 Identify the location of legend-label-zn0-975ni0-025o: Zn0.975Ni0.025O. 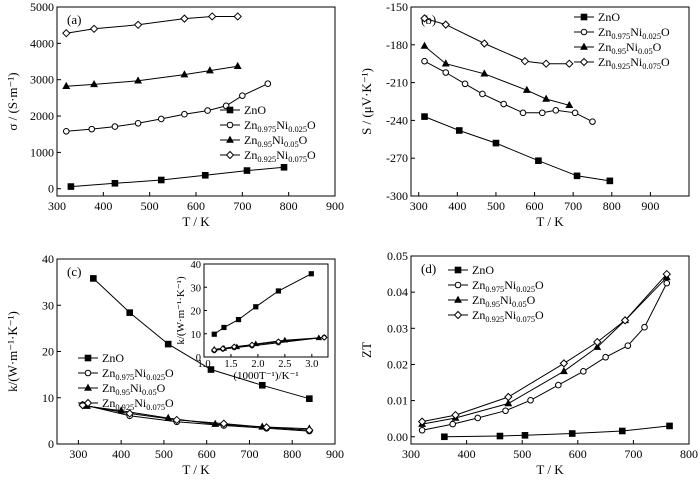
(634, 33).